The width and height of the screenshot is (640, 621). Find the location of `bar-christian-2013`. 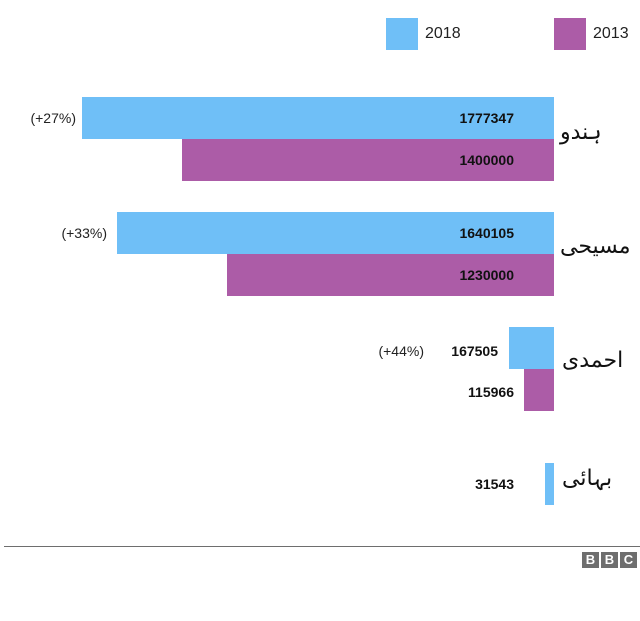

bar-christian-2013 is located at coordinates (390, 275).